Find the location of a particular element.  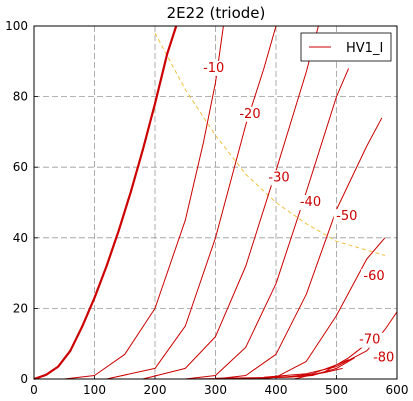

y-tick-label: 0 is located at coordinates (24, 379).